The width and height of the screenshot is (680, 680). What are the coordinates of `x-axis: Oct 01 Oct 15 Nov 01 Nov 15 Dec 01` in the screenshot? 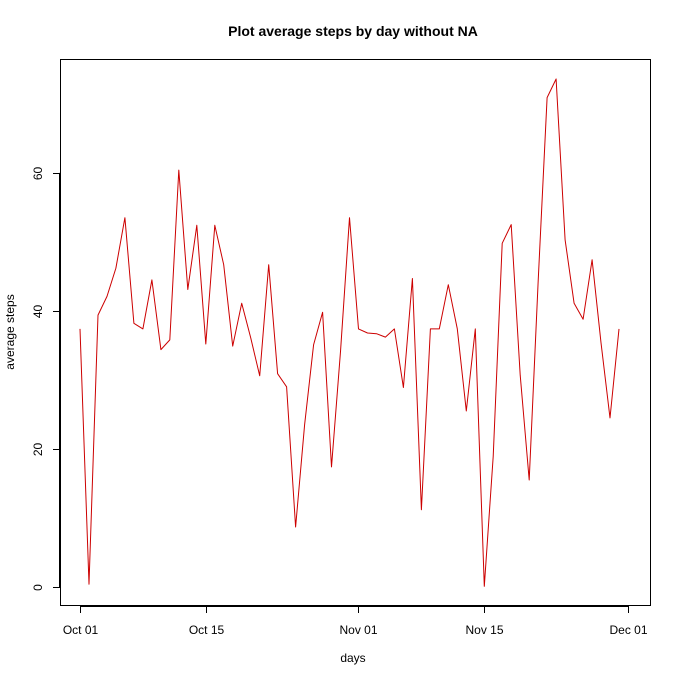 It's located at (355, 621).